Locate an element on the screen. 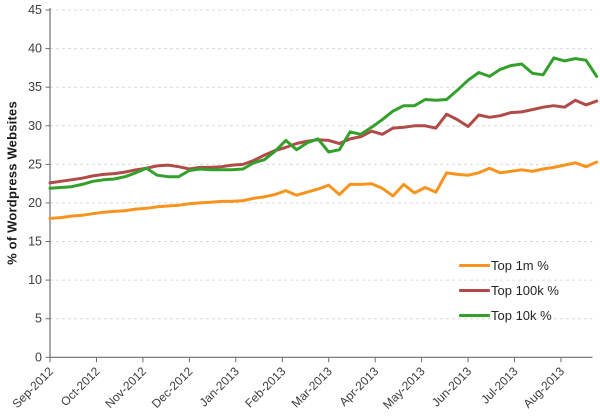  x-tick-label: Mar-2013 is located at coordinates (312, 387).